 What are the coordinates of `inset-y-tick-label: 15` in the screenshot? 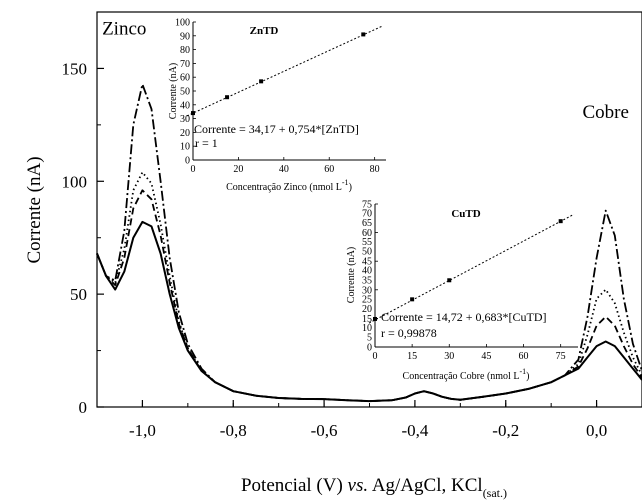 It's located at (367, 319).